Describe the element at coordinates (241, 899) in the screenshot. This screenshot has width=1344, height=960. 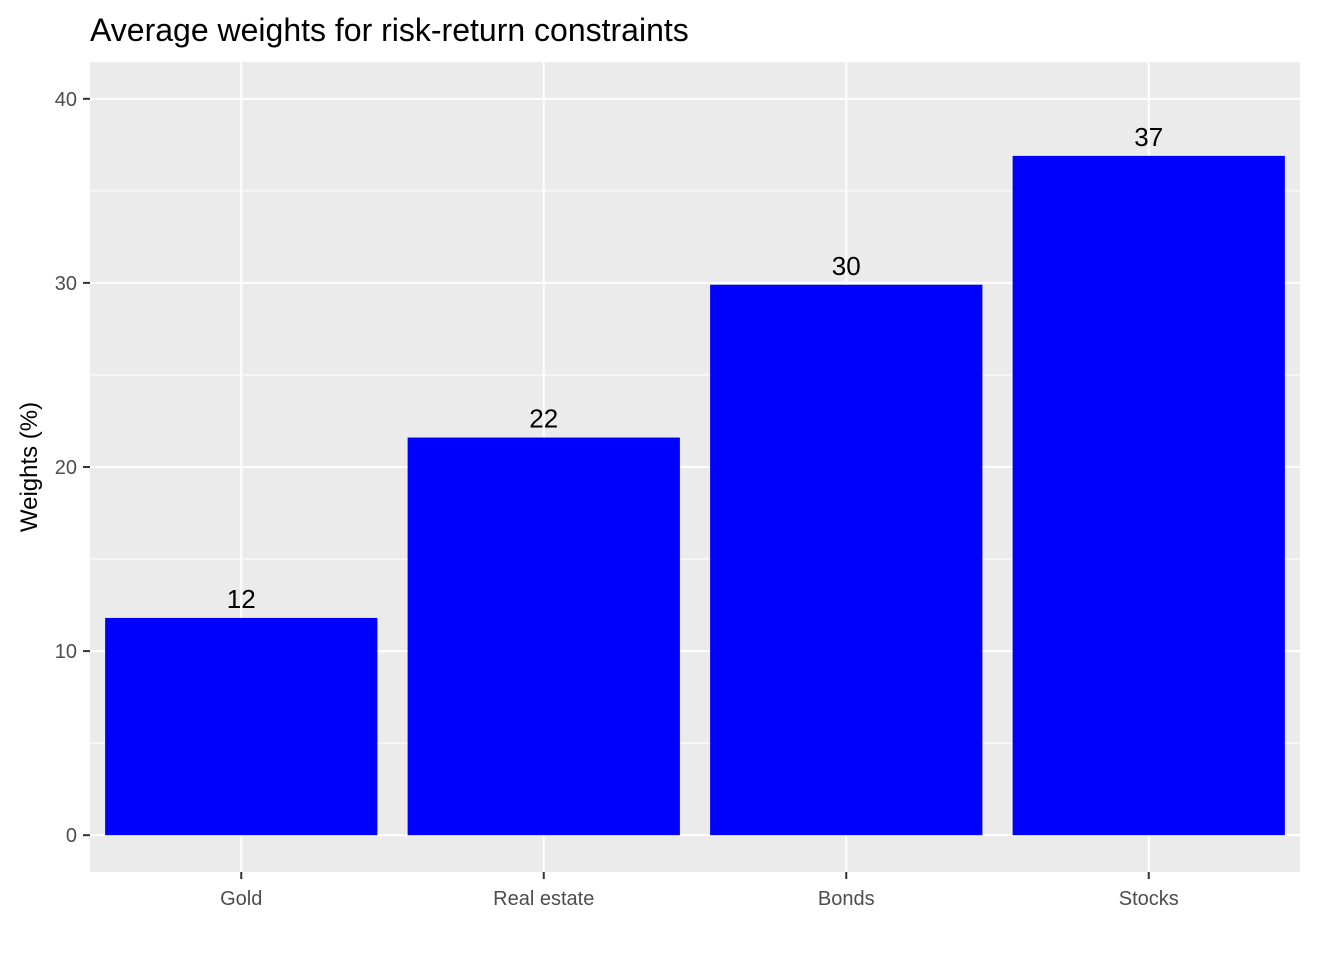
I see `x-tick-label: Gold` at that location.